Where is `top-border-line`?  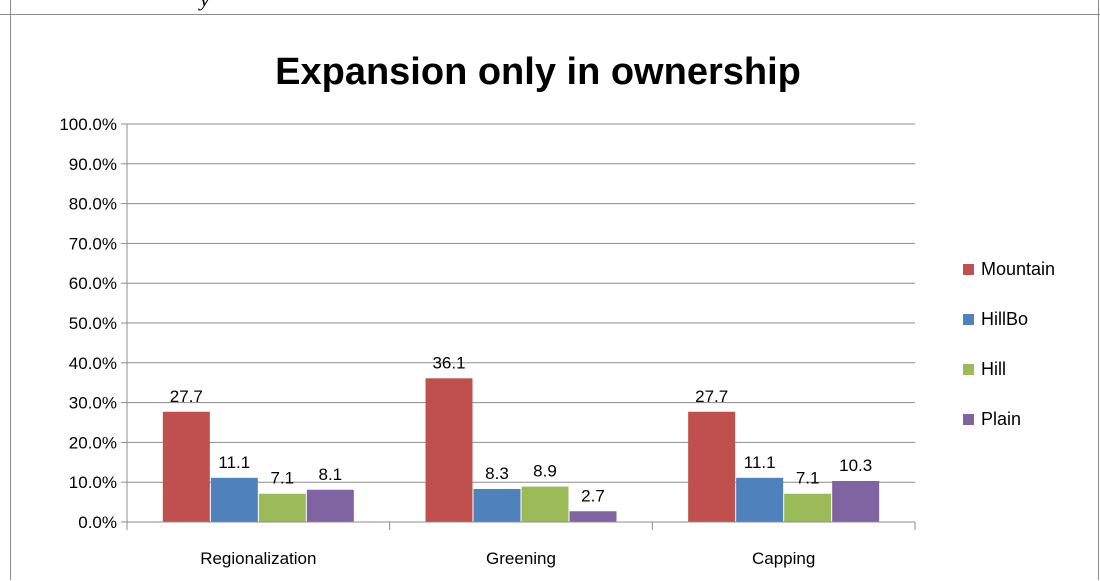
top-border-line is located at coordinates (550, 14).